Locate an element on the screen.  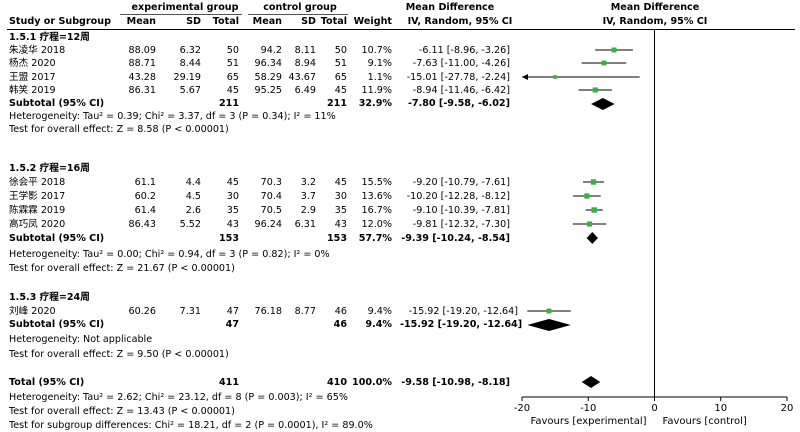
ctl-total: 211 is located at coordinates (336, 103).